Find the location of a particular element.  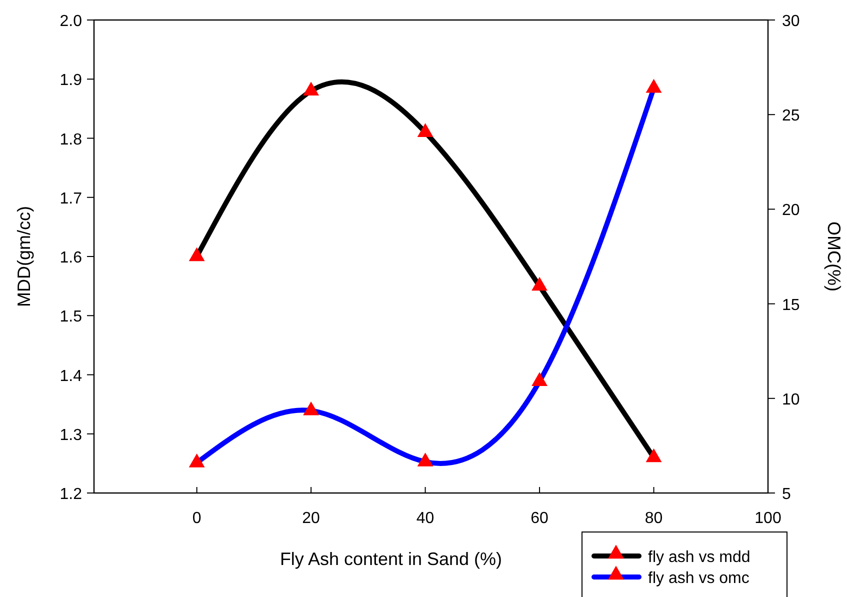

y-tick-label: 1.4 is located at coordinates (71, 376).